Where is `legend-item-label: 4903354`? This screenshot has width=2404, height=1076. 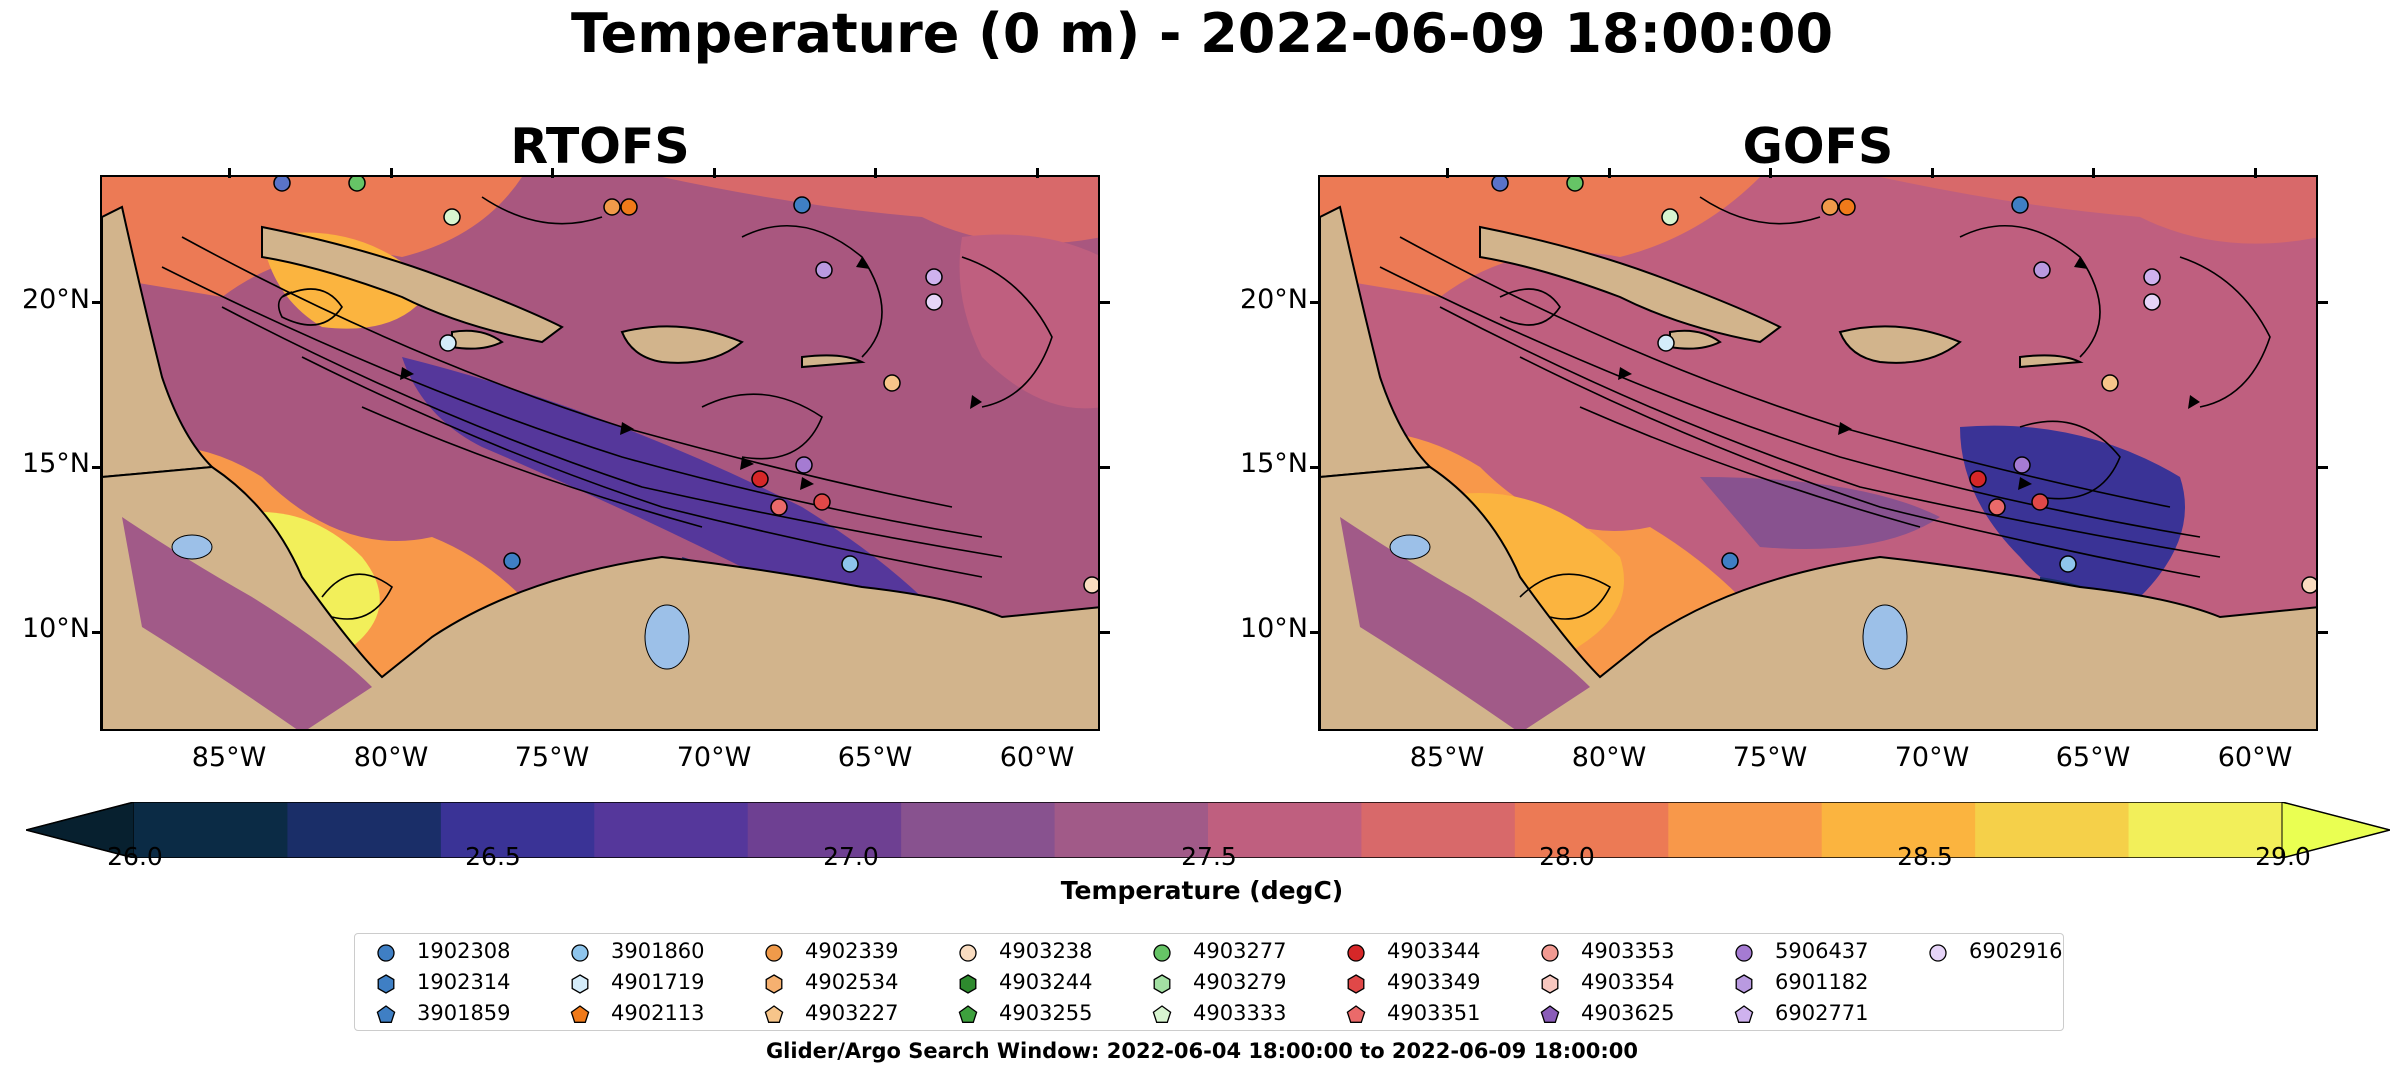 legend-item-label: 4903354 is located at coordinates (1628, 982).